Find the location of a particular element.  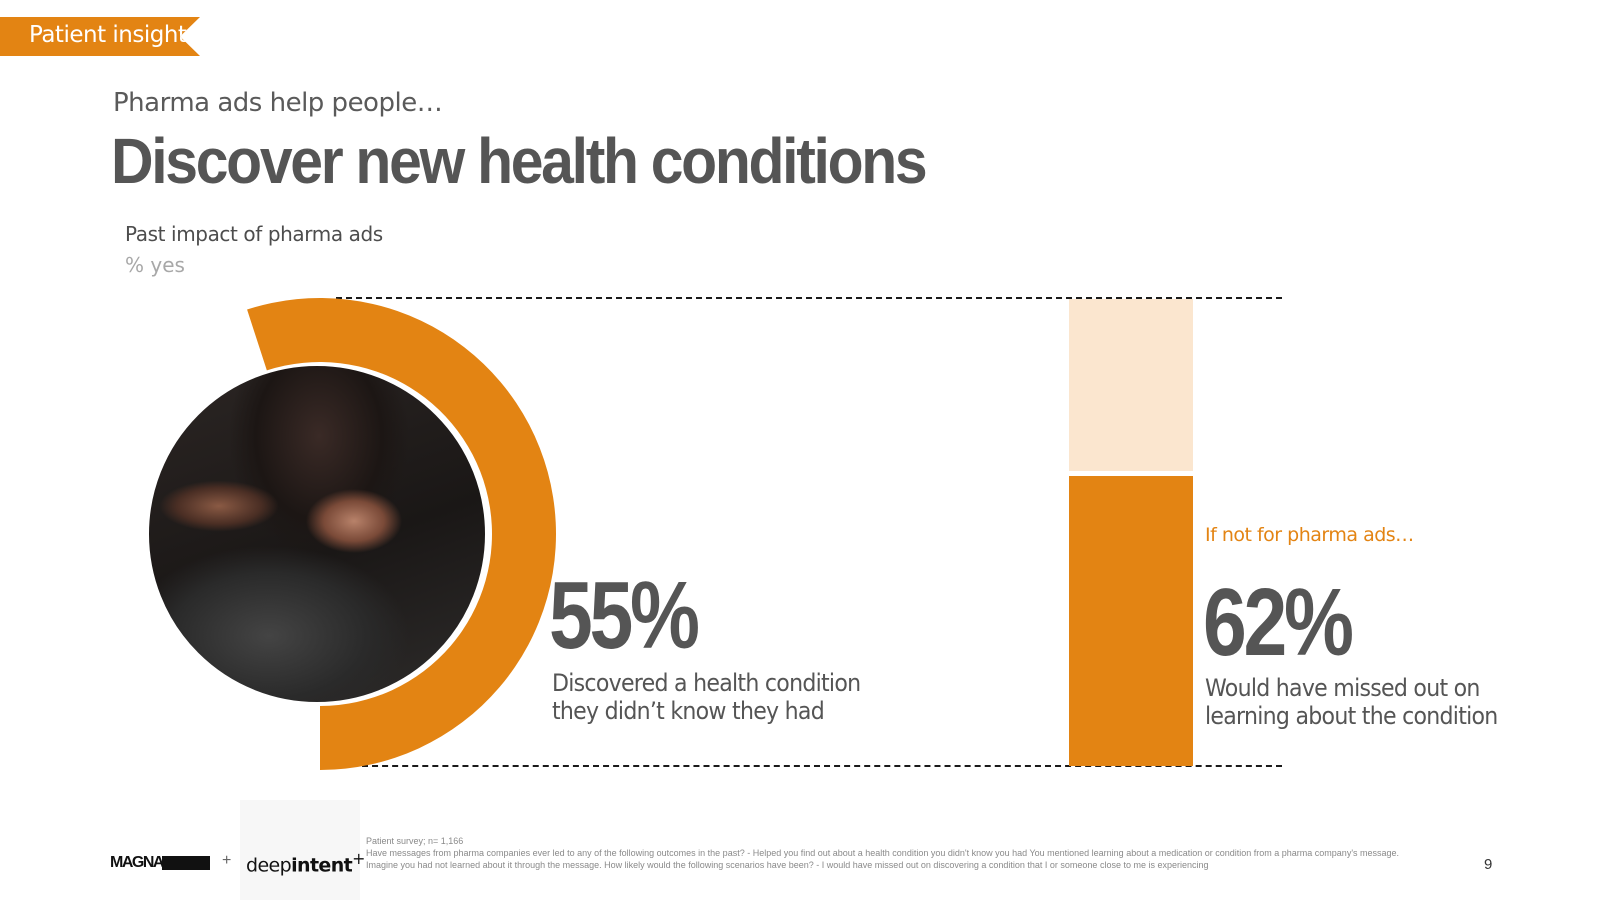

deepintent-logo-sup: + is located at coordinates (358, 858).